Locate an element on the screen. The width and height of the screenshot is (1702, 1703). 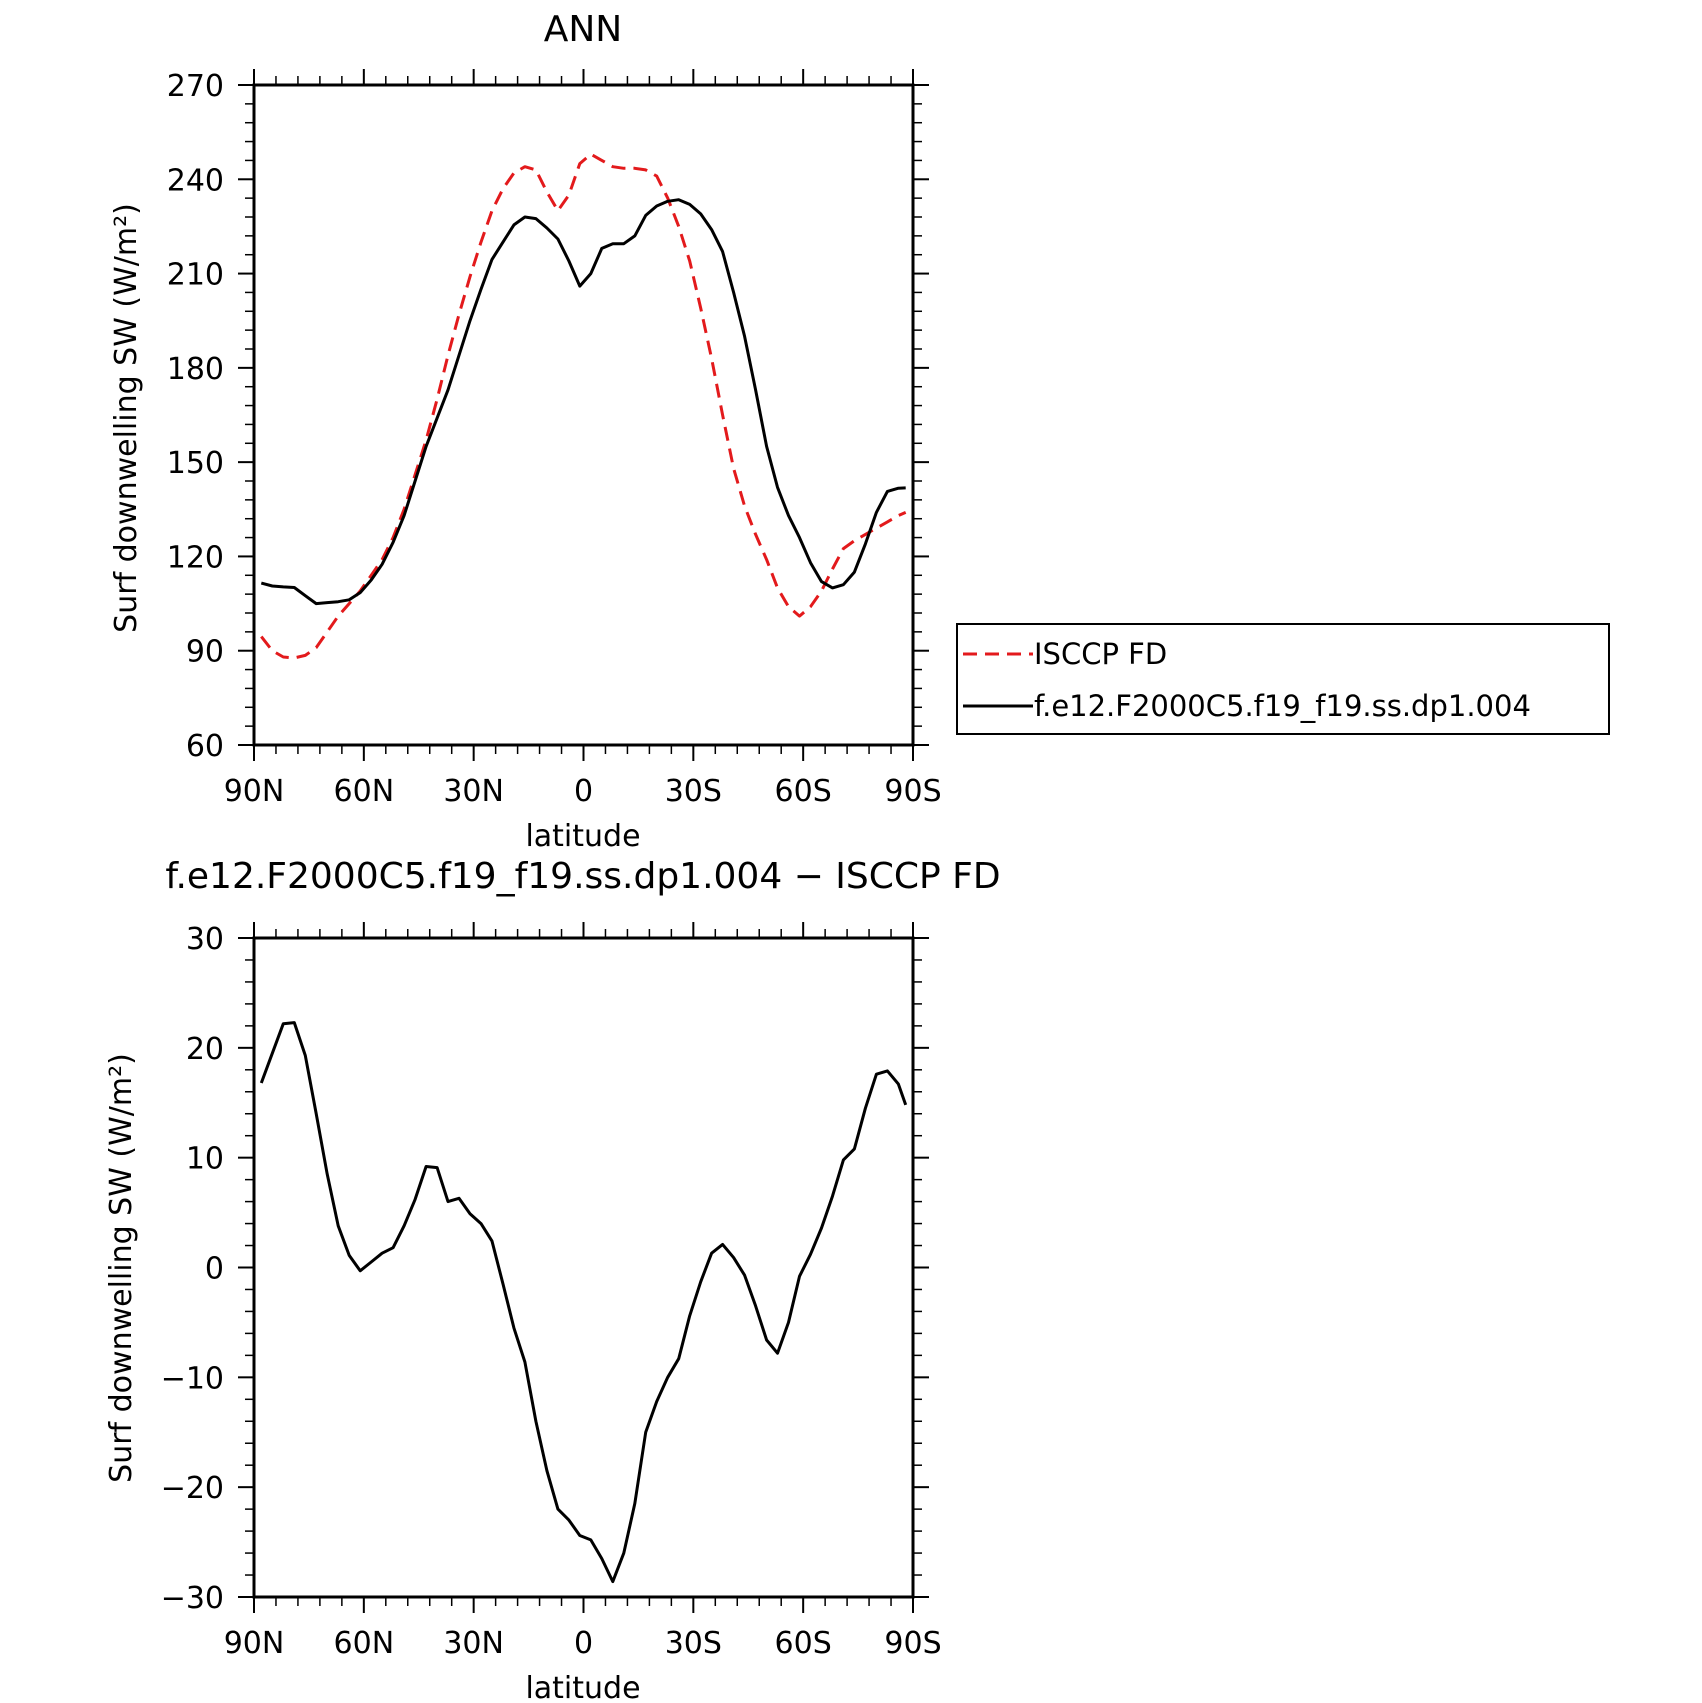
y-tick-label: 30 is located at coordinates (205, 939).